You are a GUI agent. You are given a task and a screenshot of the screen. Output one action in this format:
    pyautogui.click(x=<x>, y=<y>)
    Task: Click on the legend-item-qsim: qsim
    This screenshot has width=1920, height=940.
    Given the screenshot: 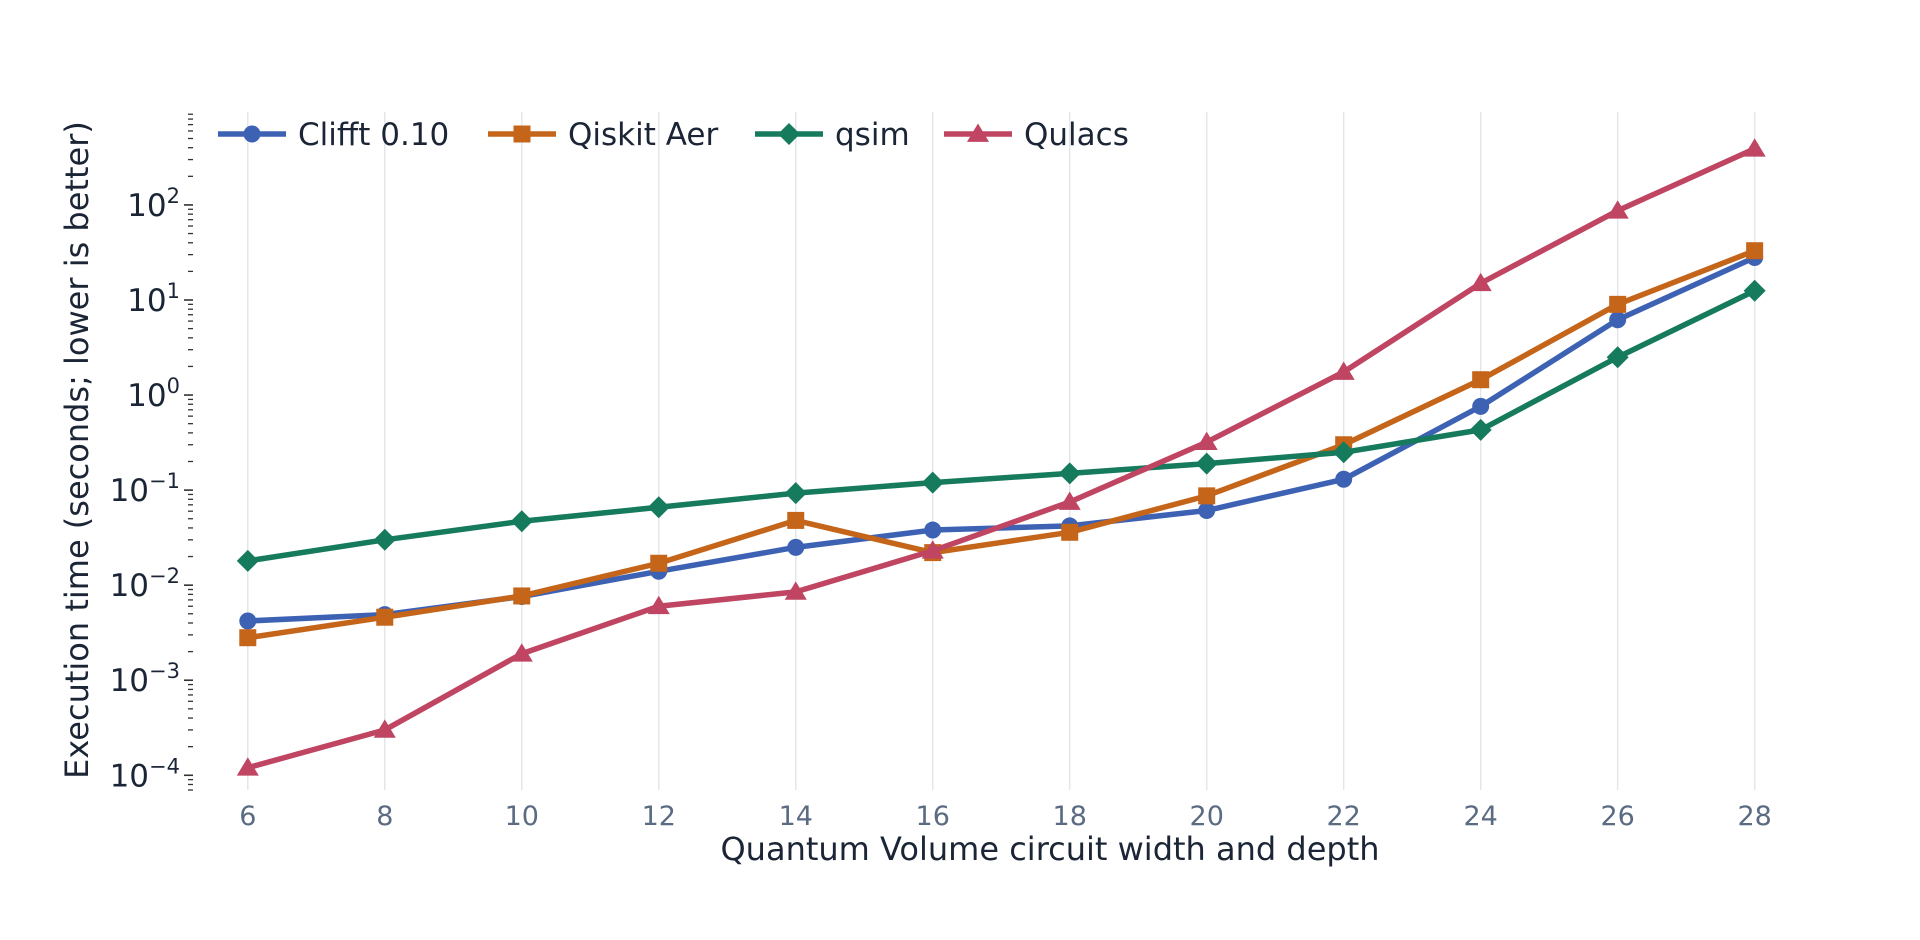 What is the action you would take?
    pyautogui.click(x=832, y=135)
    